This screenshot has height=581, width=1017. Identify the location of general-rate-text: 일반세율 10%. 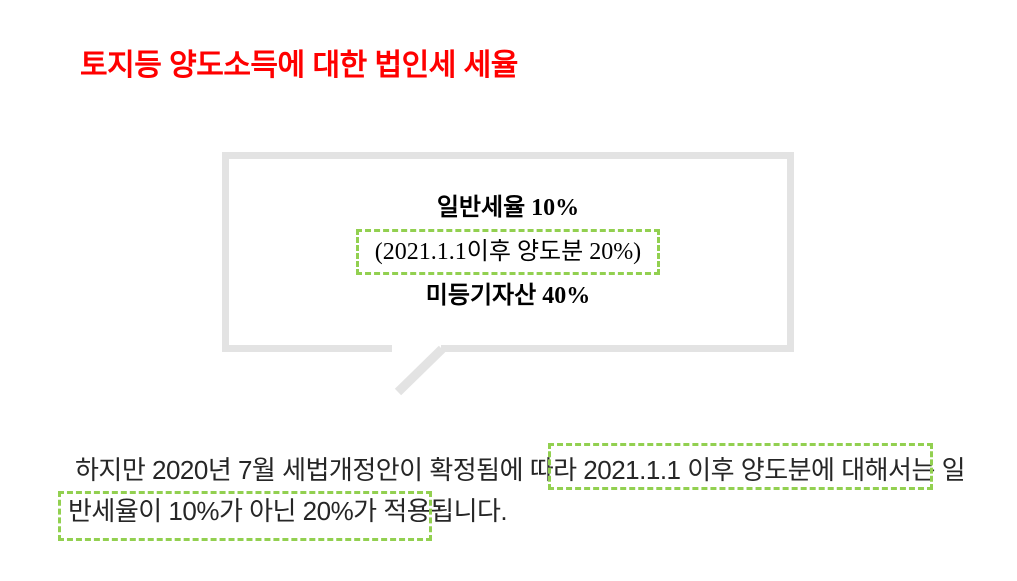
(508, 208).